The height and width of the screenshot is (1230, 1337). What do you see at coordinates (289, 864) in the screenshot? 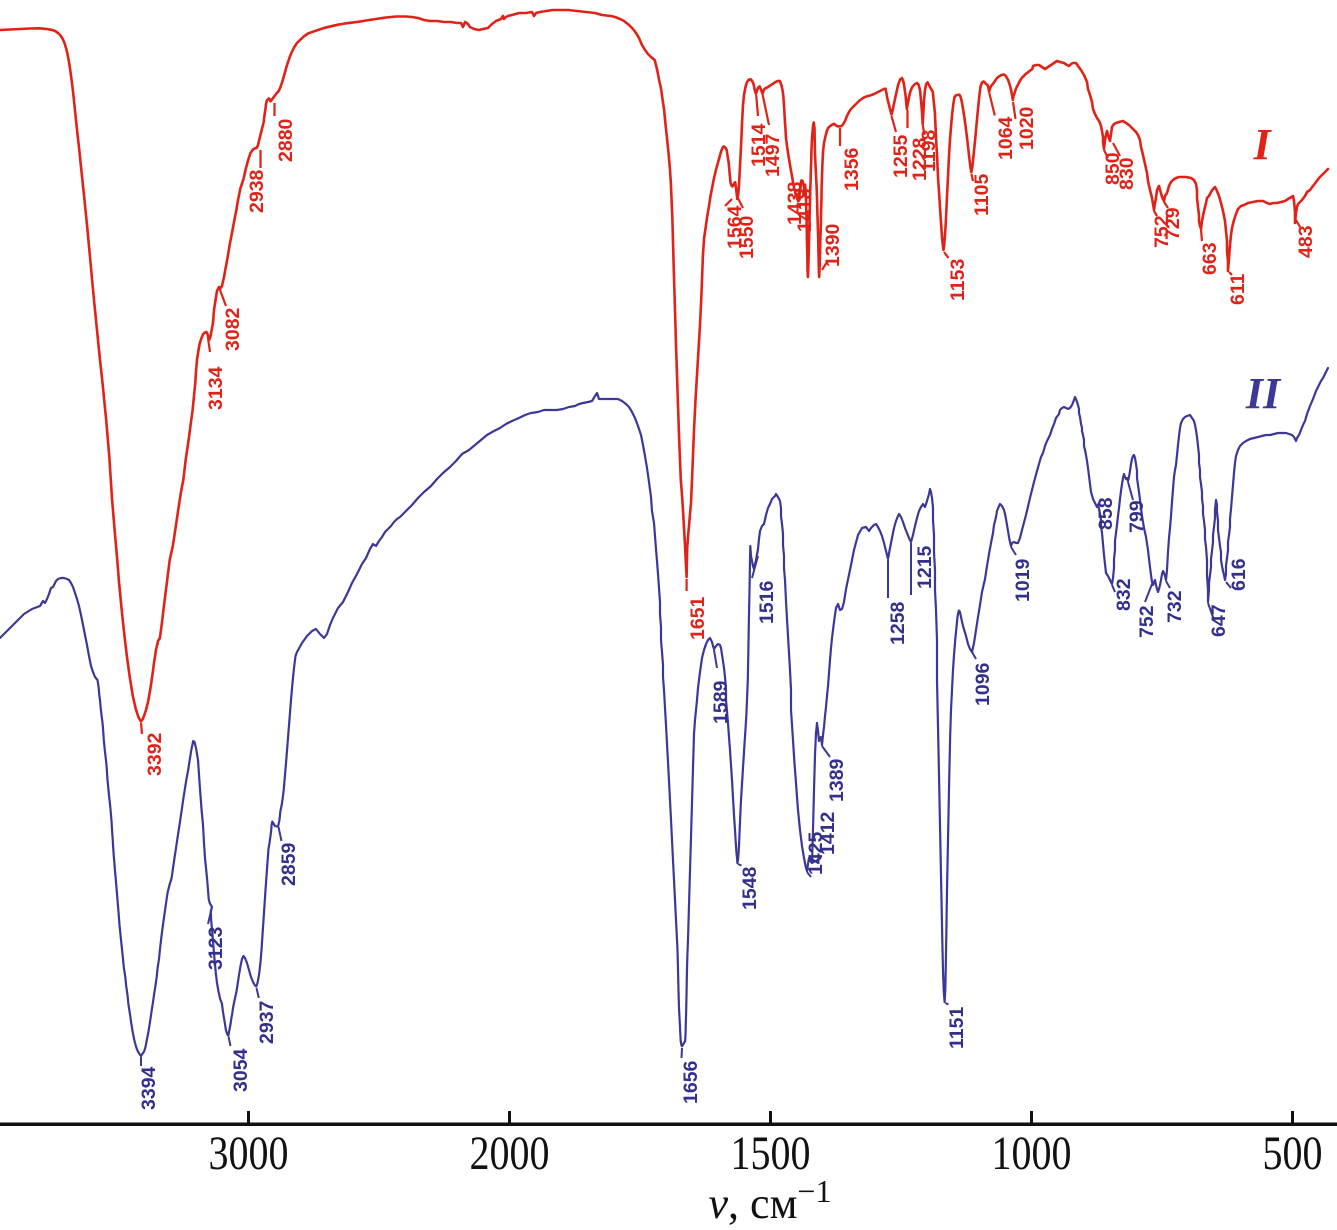
I see `svg-text: 2859` at bounding box center [289, 864].